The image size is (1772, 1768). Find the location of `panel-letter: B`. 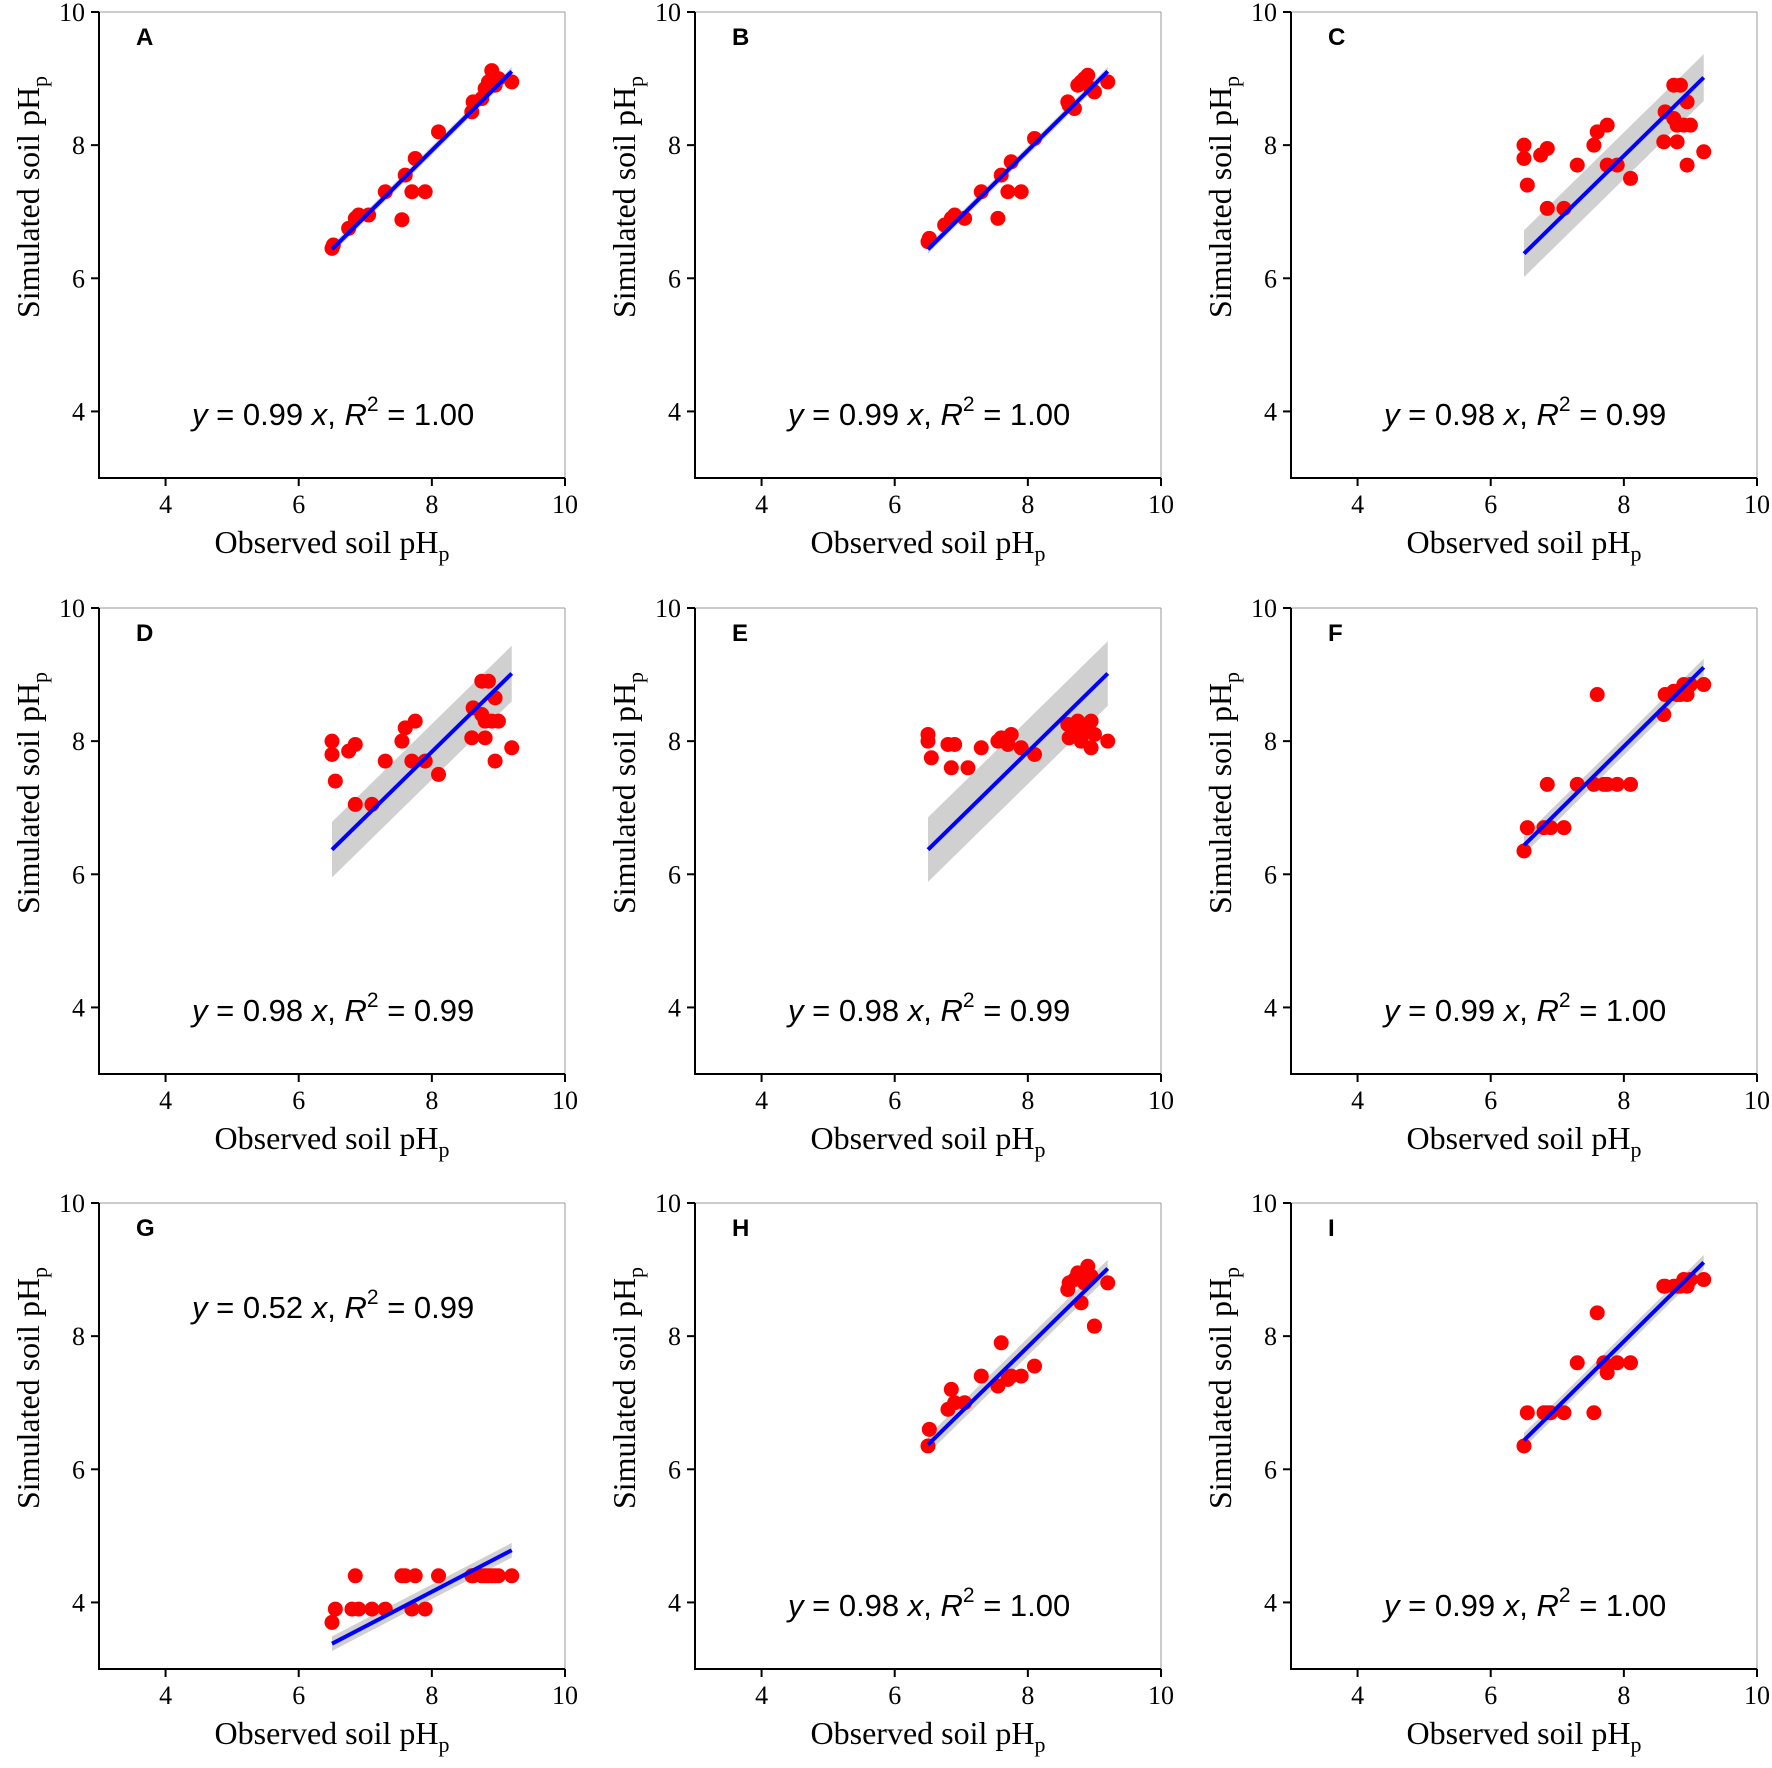

panel-letter: B is located at coordinates (740, 37).